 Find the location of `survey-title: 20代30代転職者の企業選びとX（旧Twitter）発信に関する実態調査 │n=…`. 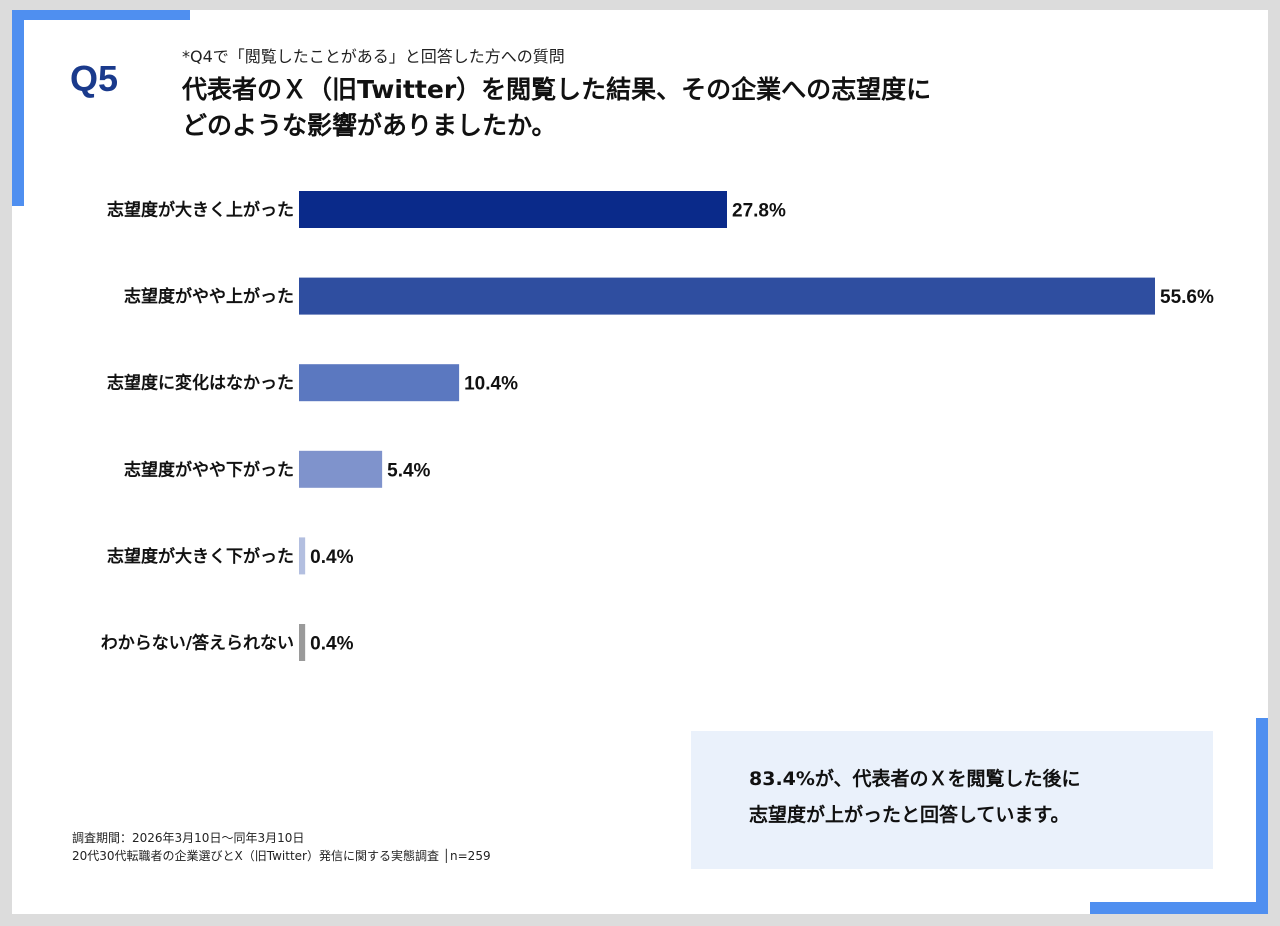

survey-title: 20代30代転職者の企業選びとX（旧Twitter）発信に関する実態調査 │n=… is located at coordinates (281, 856).